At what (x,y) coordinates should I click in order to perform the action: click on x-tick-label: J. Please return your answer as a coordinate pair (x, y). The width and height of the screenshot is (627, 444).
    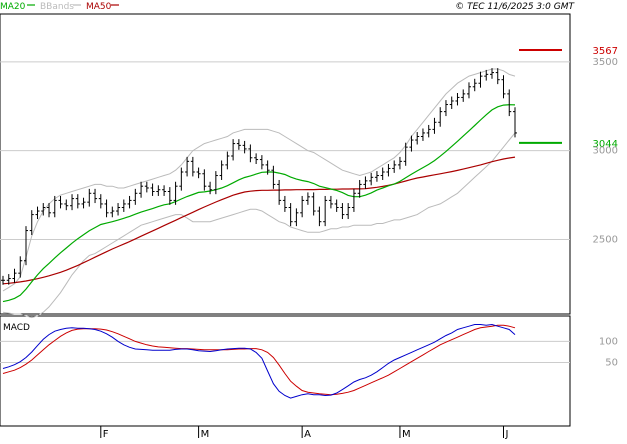
    Looking at the image, I should click on (506, 434).